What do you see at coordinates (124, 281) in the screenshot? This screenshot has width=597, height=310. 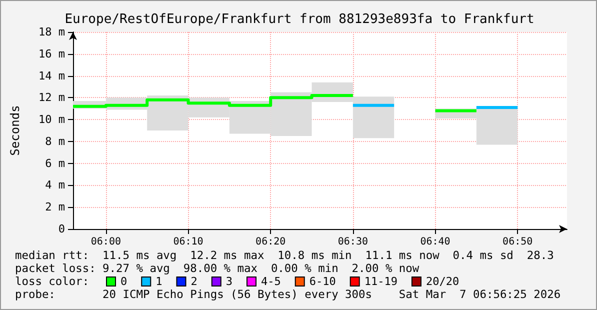 I see `legend-label: 0` at bounding box center [124, 281].